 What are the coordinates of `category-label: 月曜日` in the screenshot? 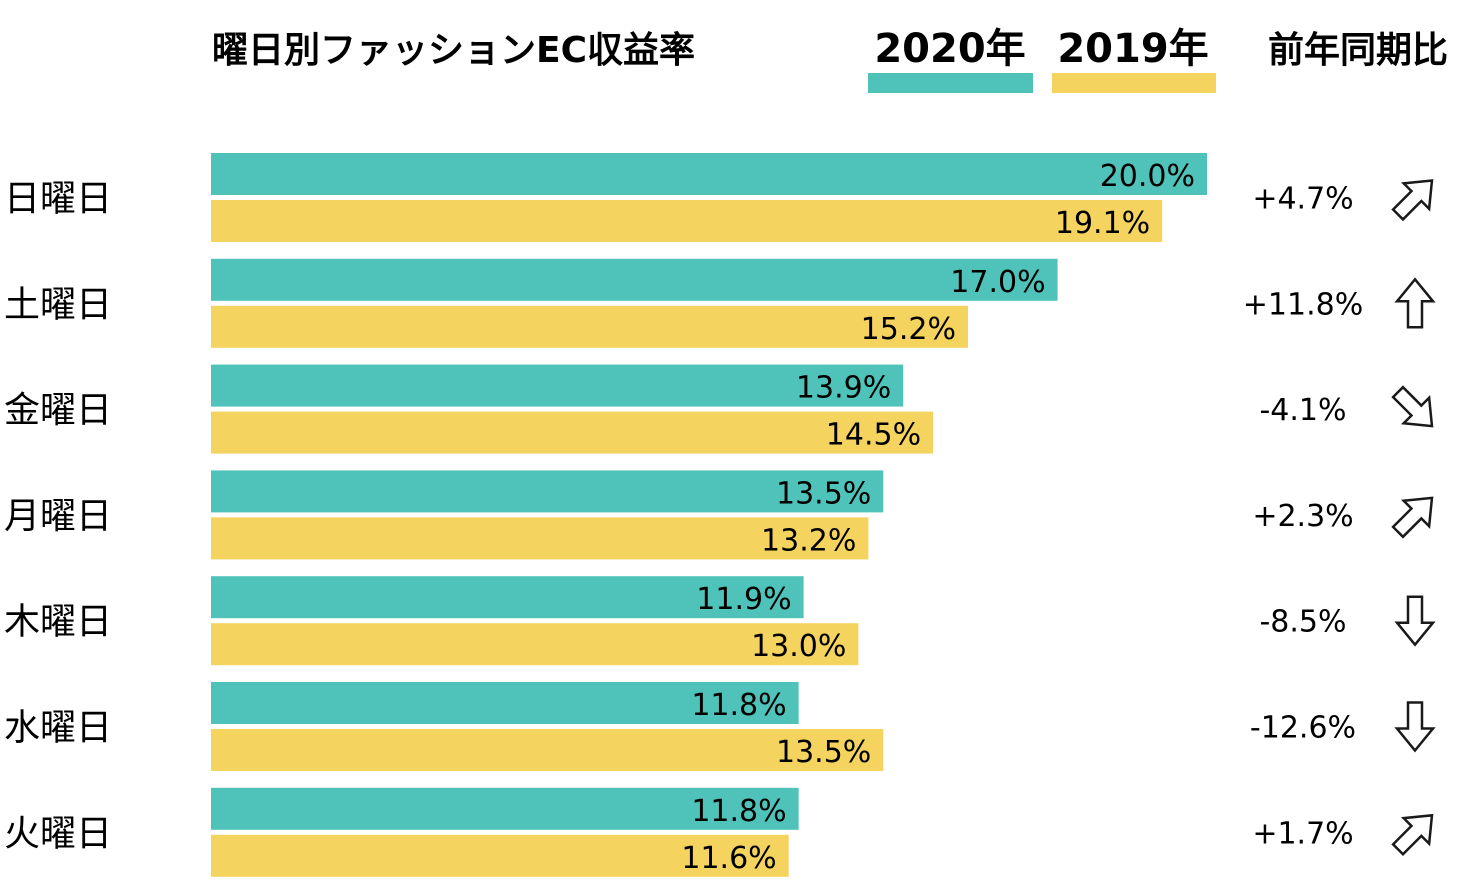 It's located at (58, 516).